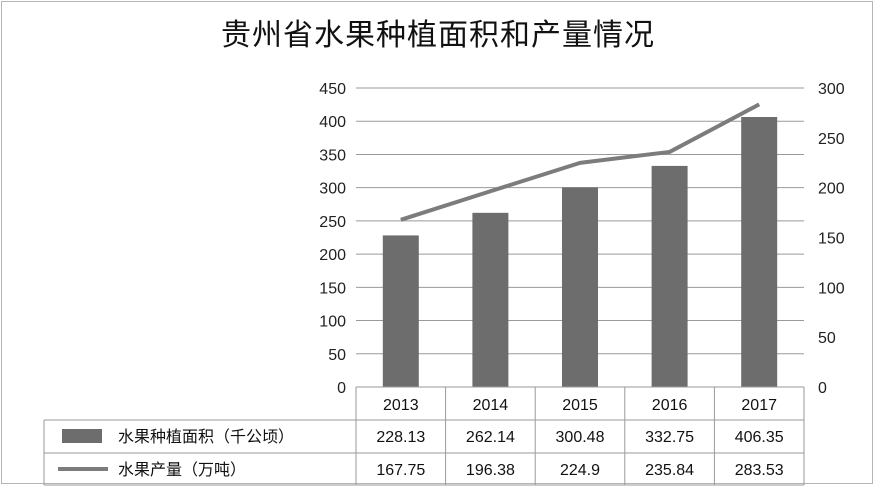 The height and width of the screenshot is (487, 876). I want to click on y-left-tick-label: 450, so click(332, 89).